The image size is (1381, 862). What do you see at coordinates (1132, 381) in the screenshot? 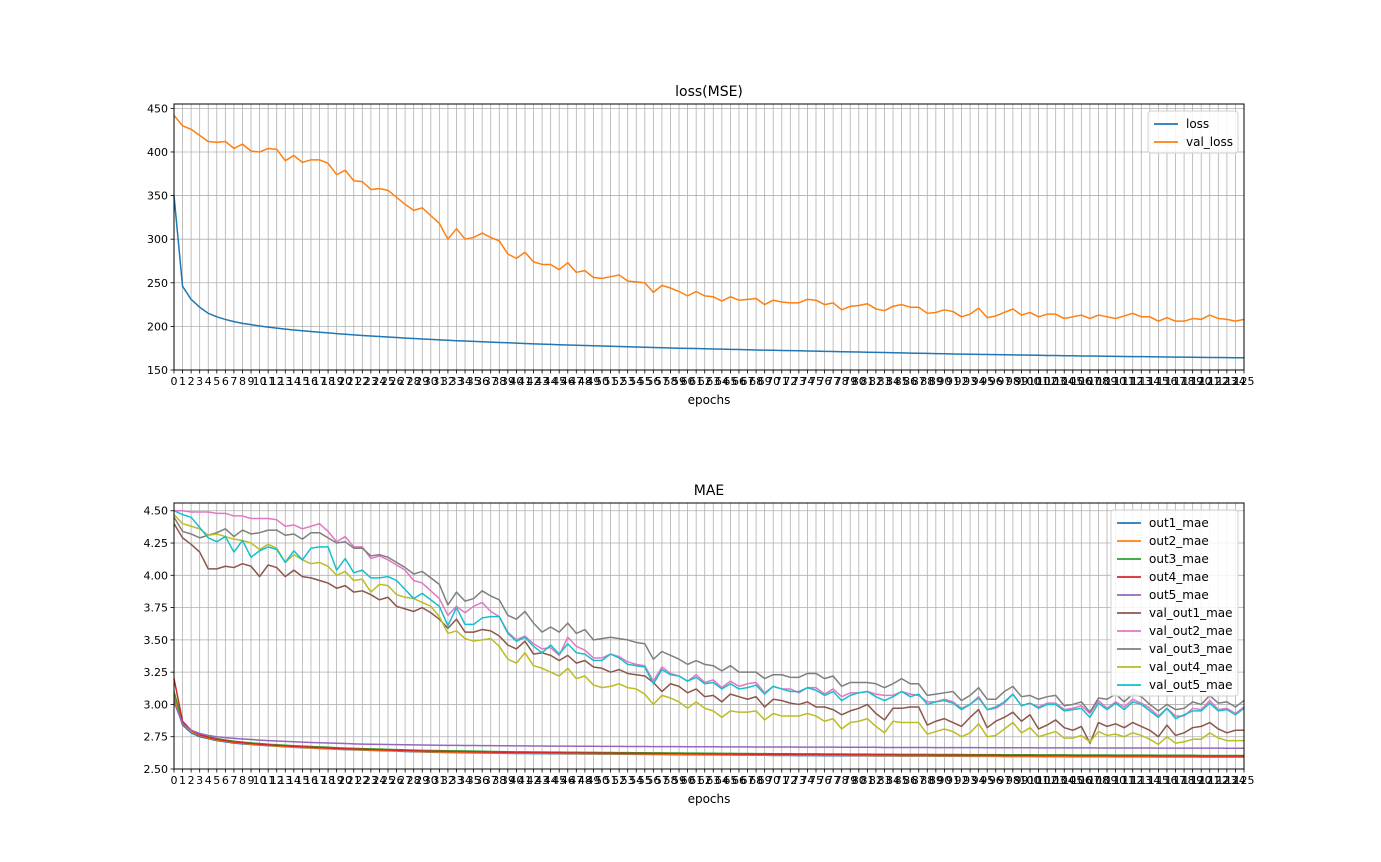
I see `loss-x-tick-label: 112` at bounding box center [1132, 381].